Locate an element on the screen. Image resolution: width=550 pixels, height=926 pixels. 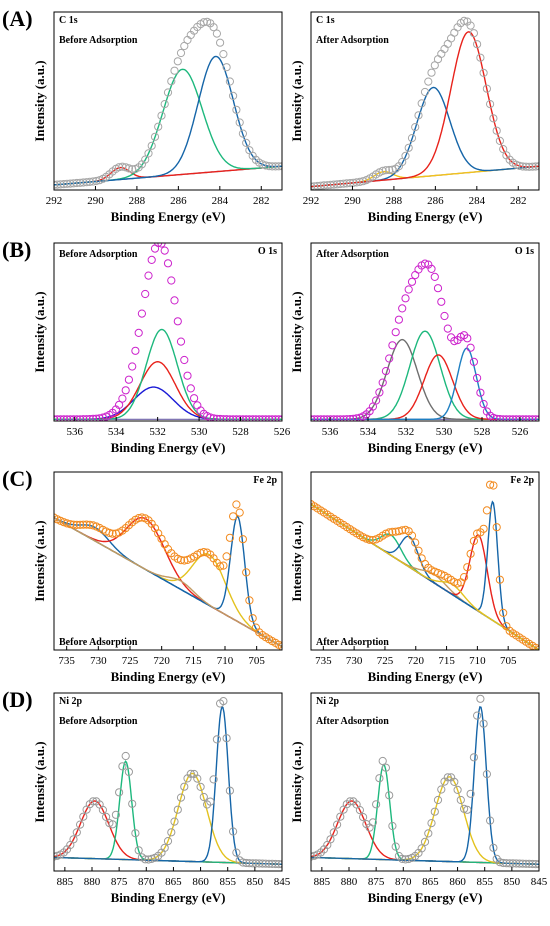
panel-letter: (D) is located at coordinates (17, 699).